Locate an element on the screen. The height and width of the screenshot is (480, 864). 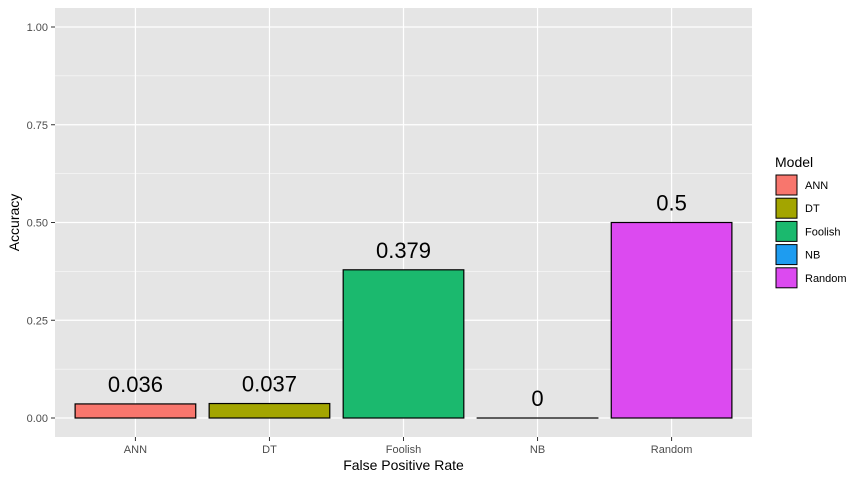
bar-foolish is located at coordinates (403, 344).